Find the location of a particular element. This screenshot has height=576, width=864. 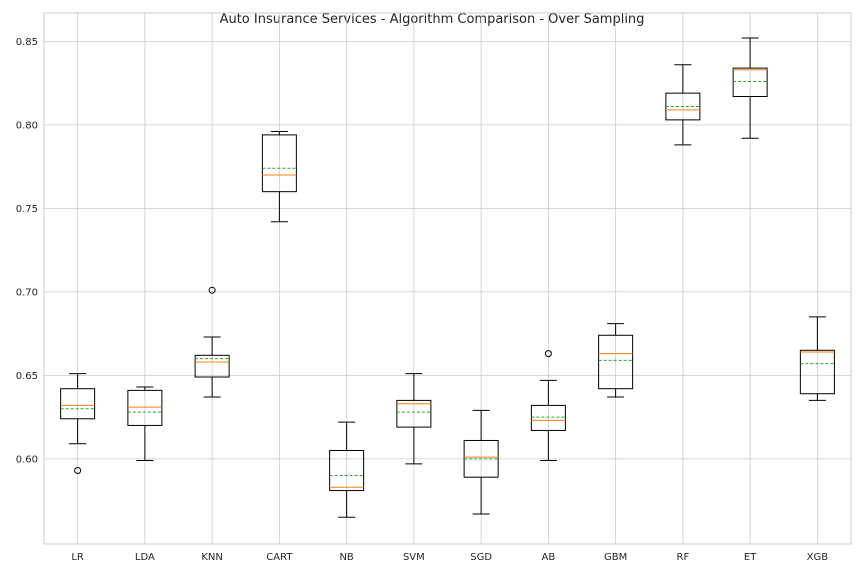

box-ab is located at coordinates (548, 406).